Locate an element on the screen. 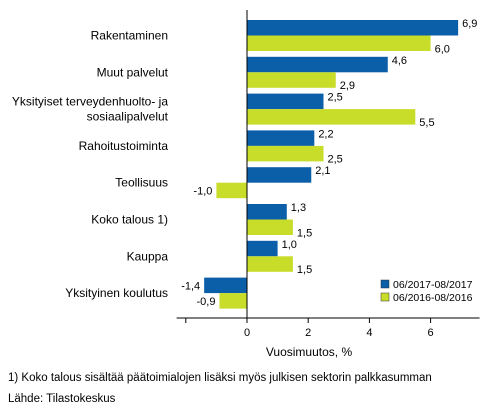  data-label: -1,4 is located at coordinates (190, 286).